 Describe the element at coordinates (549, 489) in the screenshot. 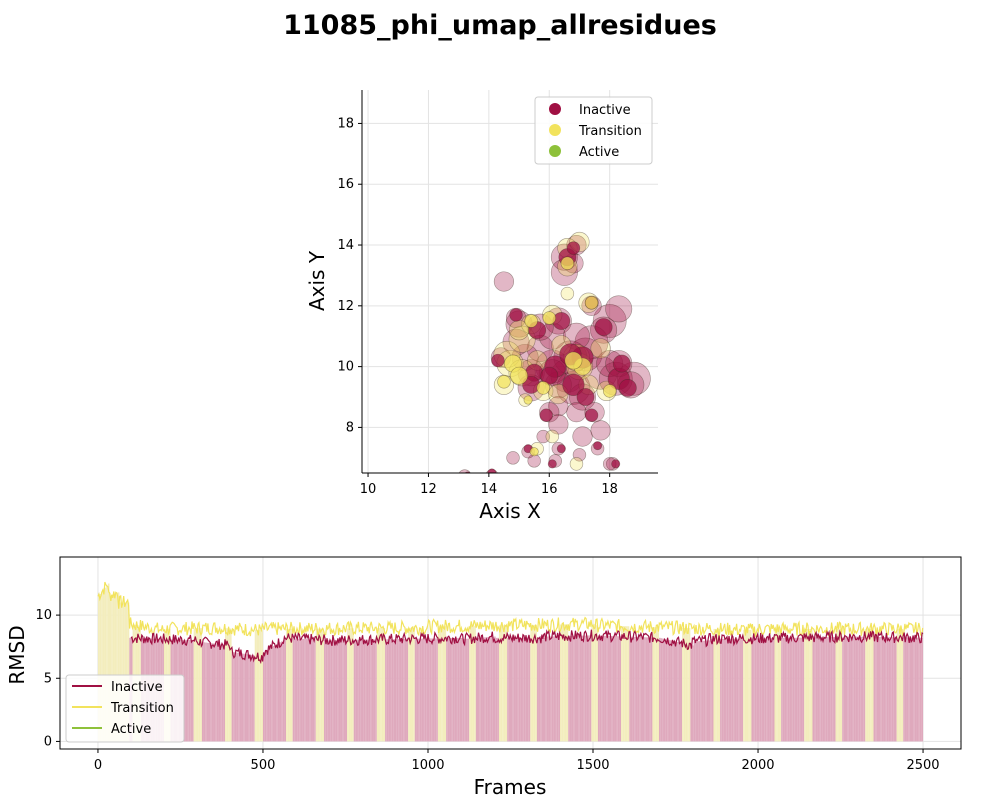

I see `scatter-x-tick-label: 16` at that location.